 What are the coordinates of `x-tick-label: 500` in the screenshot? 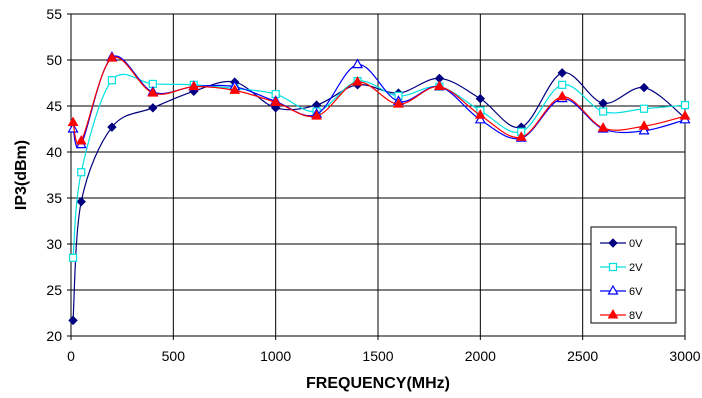 It's located at (174, 356).